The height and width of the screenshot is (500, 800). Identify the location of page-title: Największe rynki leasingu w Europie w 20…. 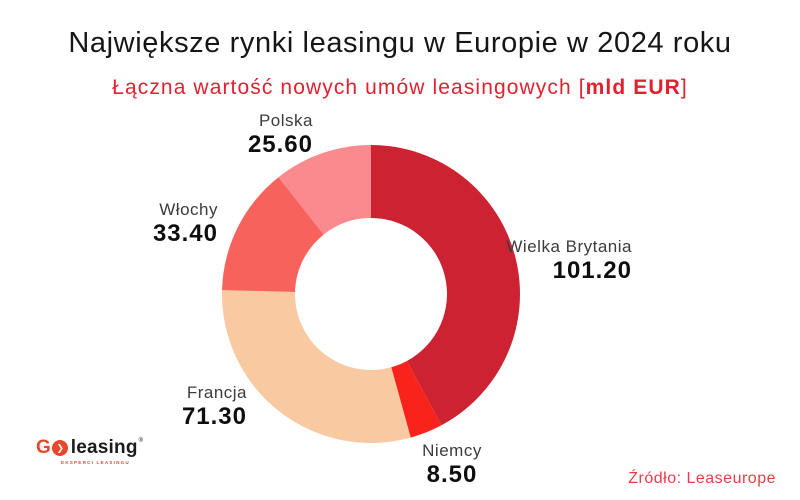
(400, 43).